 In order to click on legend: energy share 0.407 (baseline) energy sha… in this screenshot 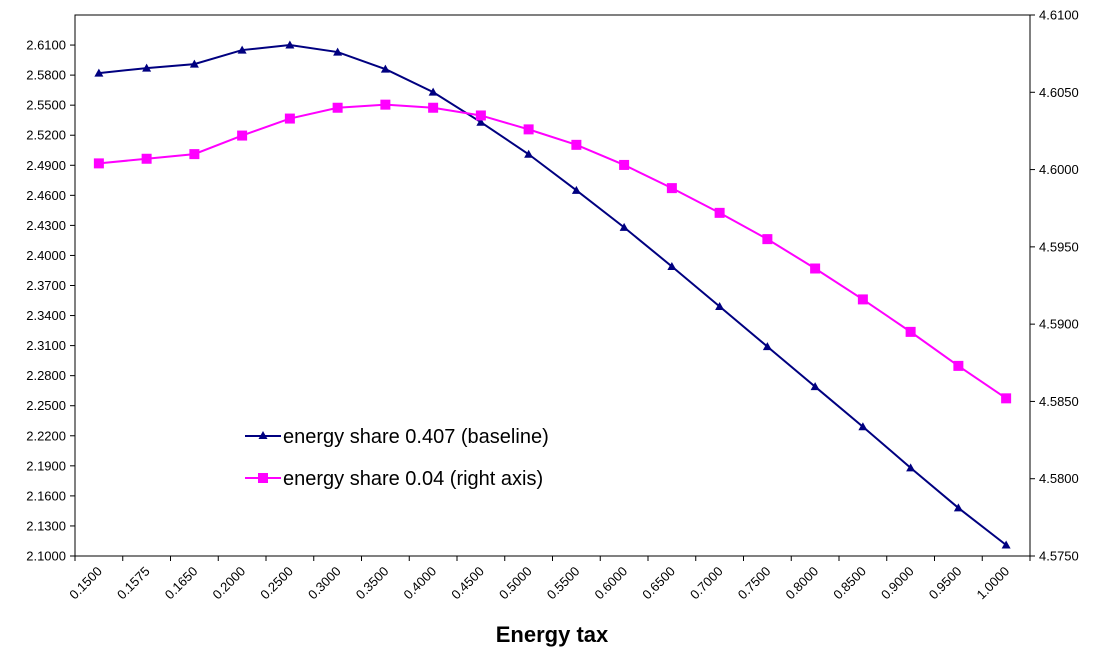, I will do `click(397, 458)`.